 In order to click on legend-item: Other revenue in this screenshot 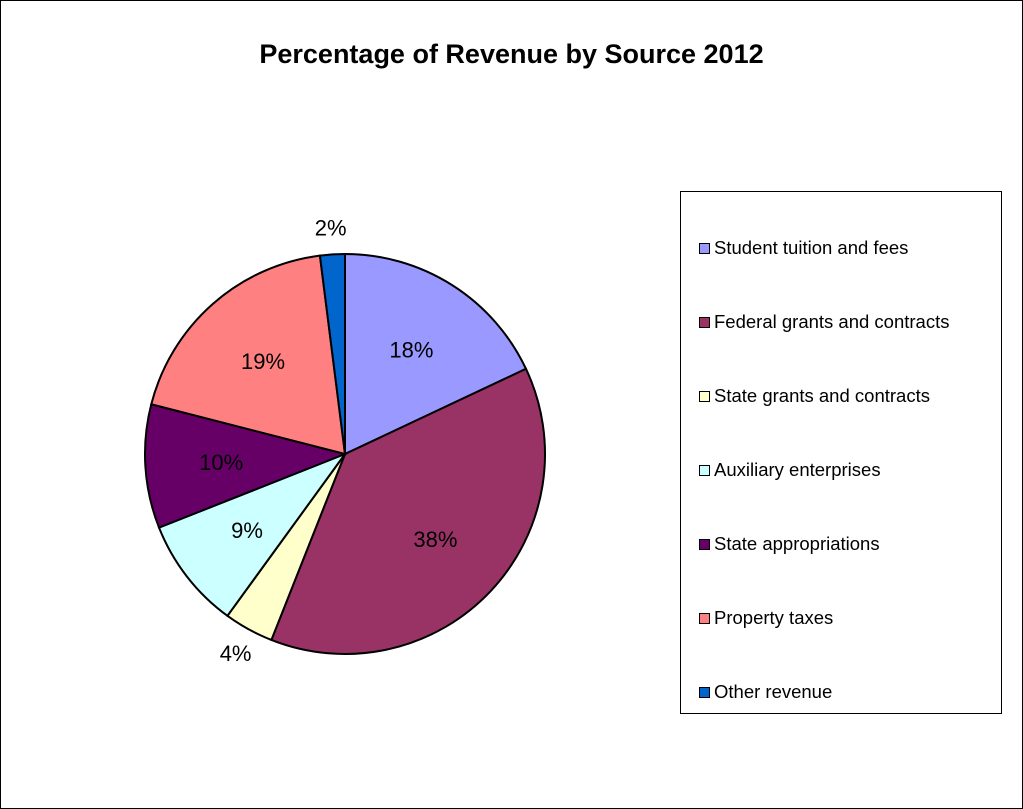, I will do `click(765, 692)`.